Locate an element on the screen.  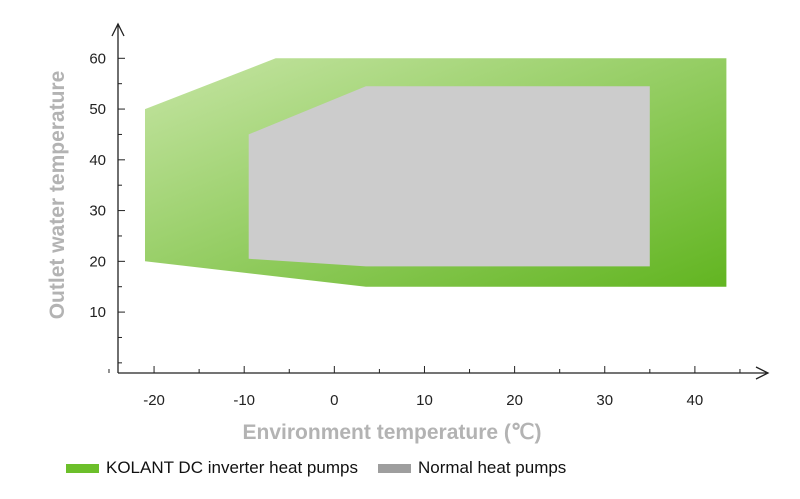
legend-label-kolant: KOLANT DC inverter heat pumps is located at coordinates (232, 467).